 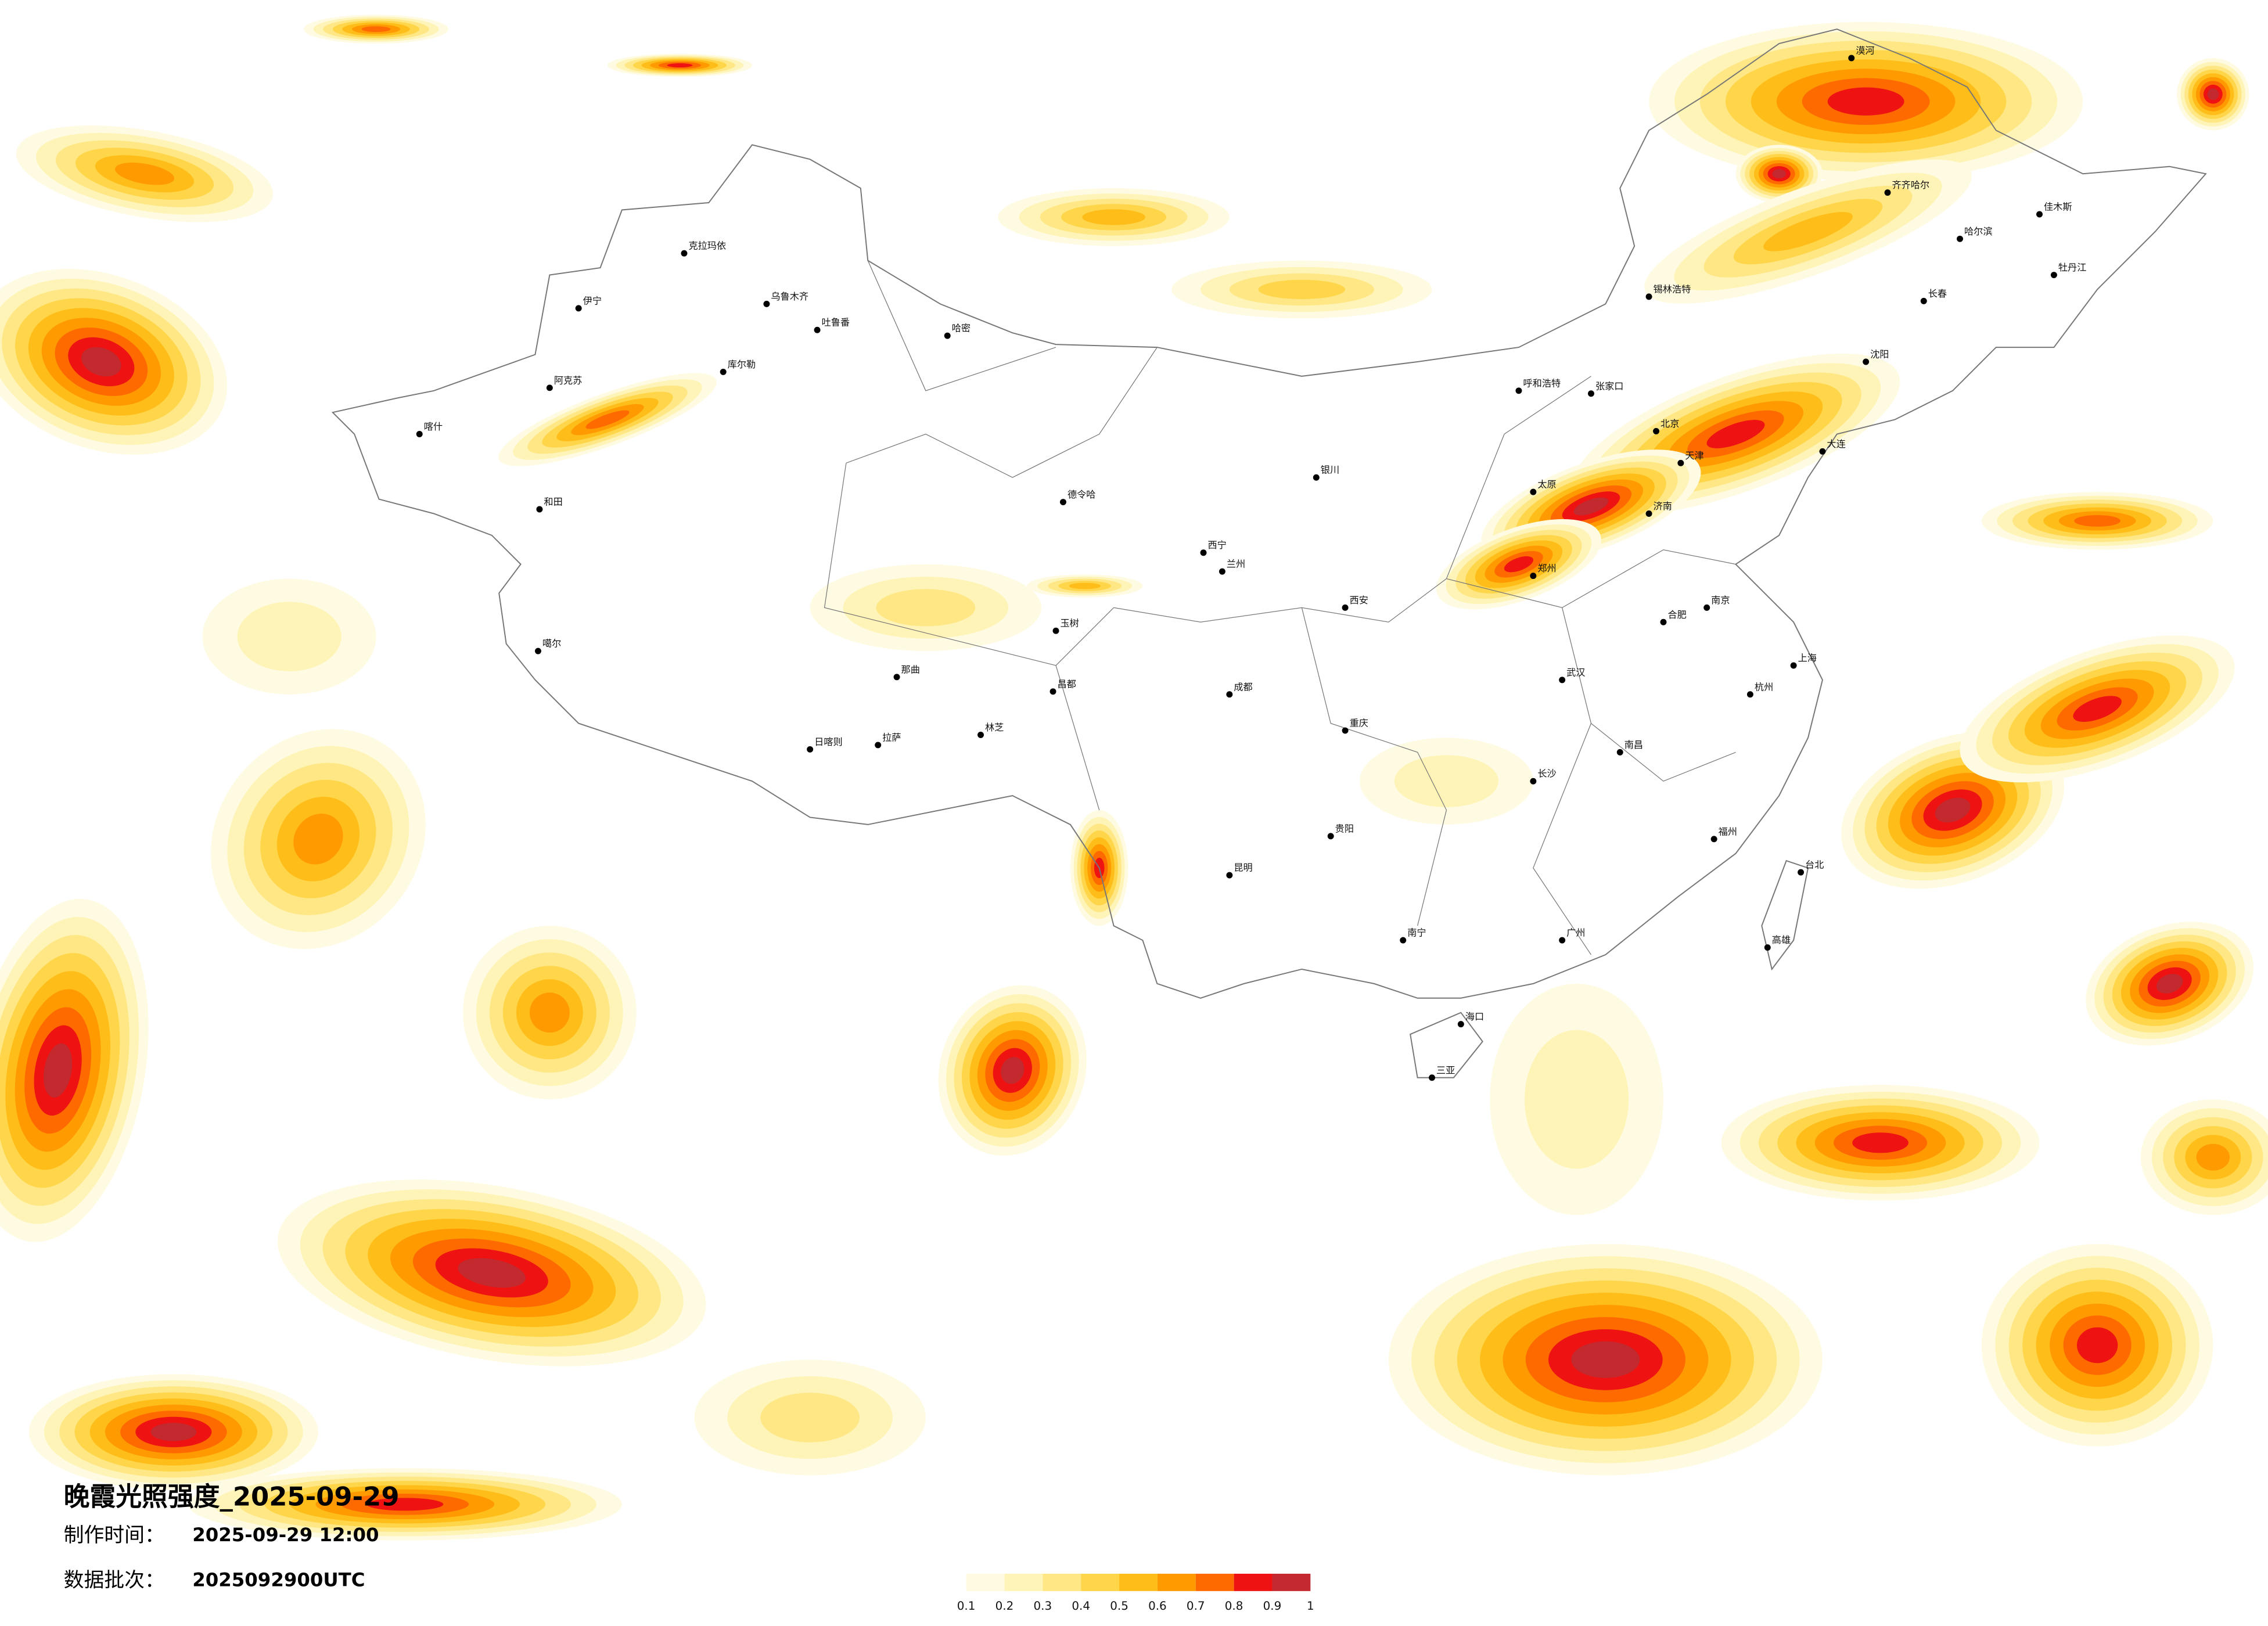 What do you see at coordinates (1081, 1606) in the screenshot?
I see `legend-tick: 0.4` at bounding box center [1081, 1606].